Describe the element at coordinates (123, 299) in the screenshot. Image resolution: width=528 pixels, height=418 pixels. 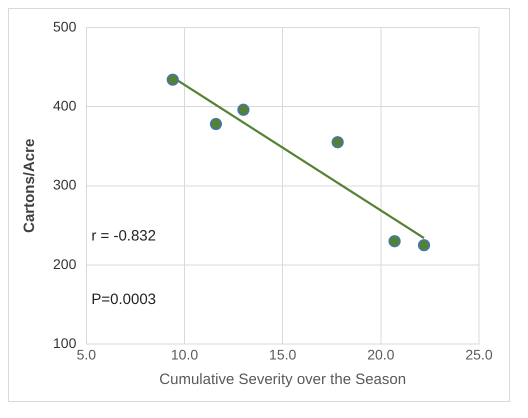
I see `annotation: P=0.0003` at that location.